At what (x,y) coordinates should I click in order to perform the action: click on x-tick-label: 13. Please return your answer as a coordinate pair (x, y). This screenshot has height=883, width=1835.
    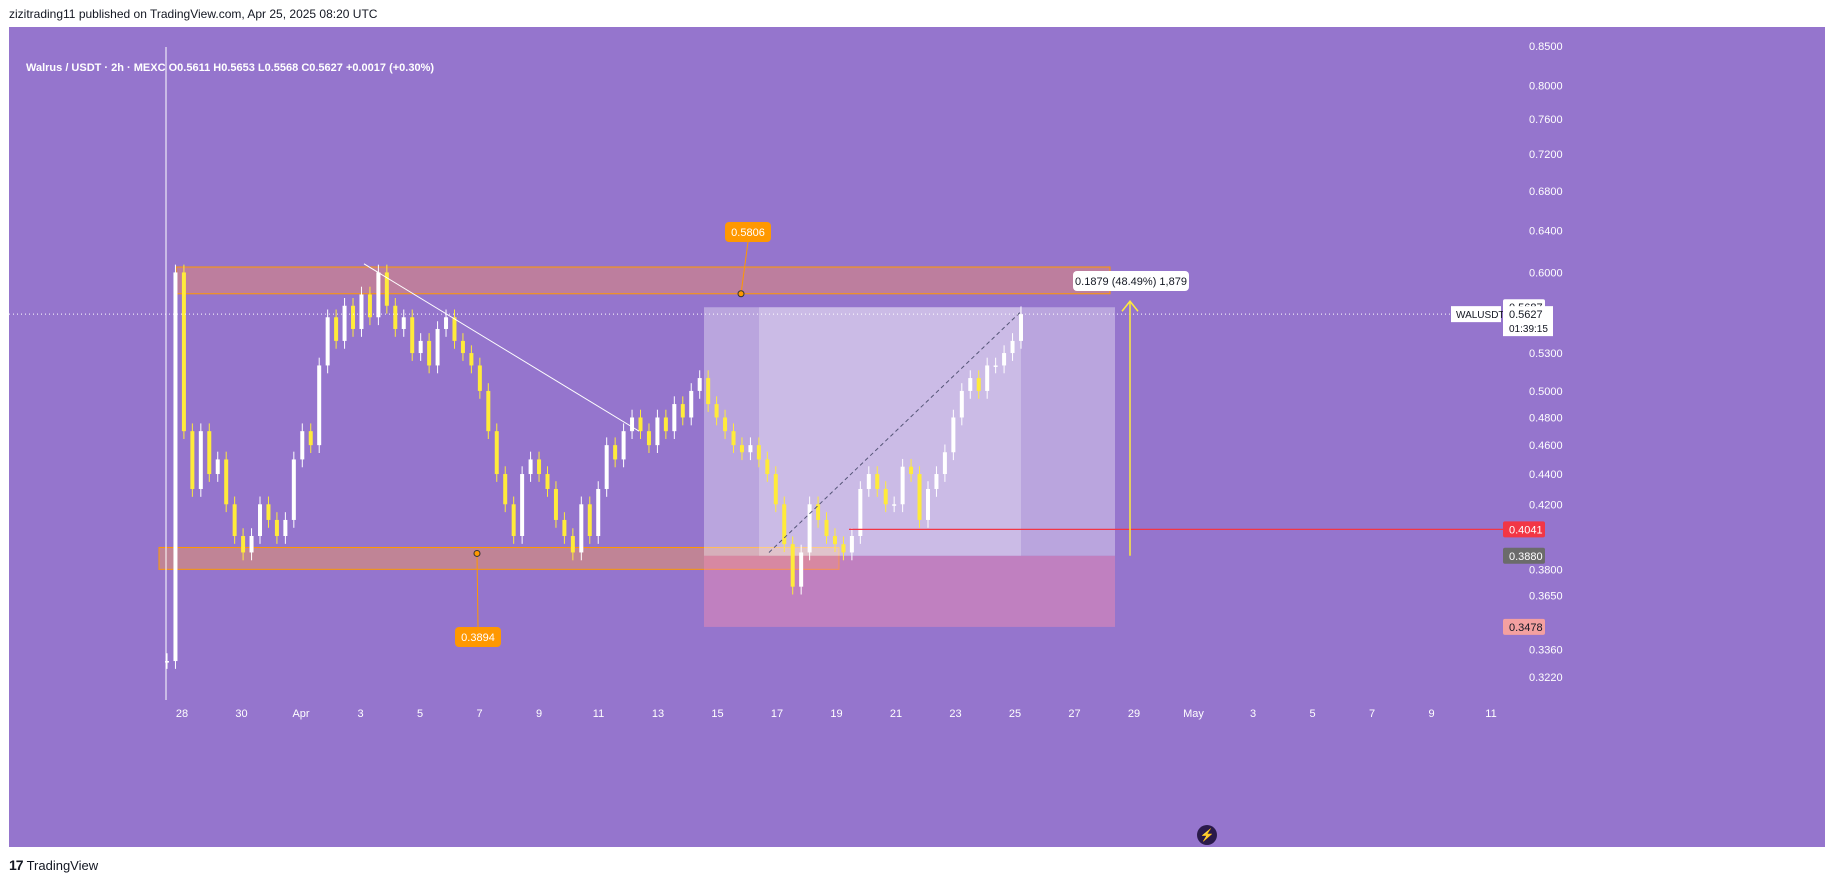
    Looking at the image, I should click on (658, 714).